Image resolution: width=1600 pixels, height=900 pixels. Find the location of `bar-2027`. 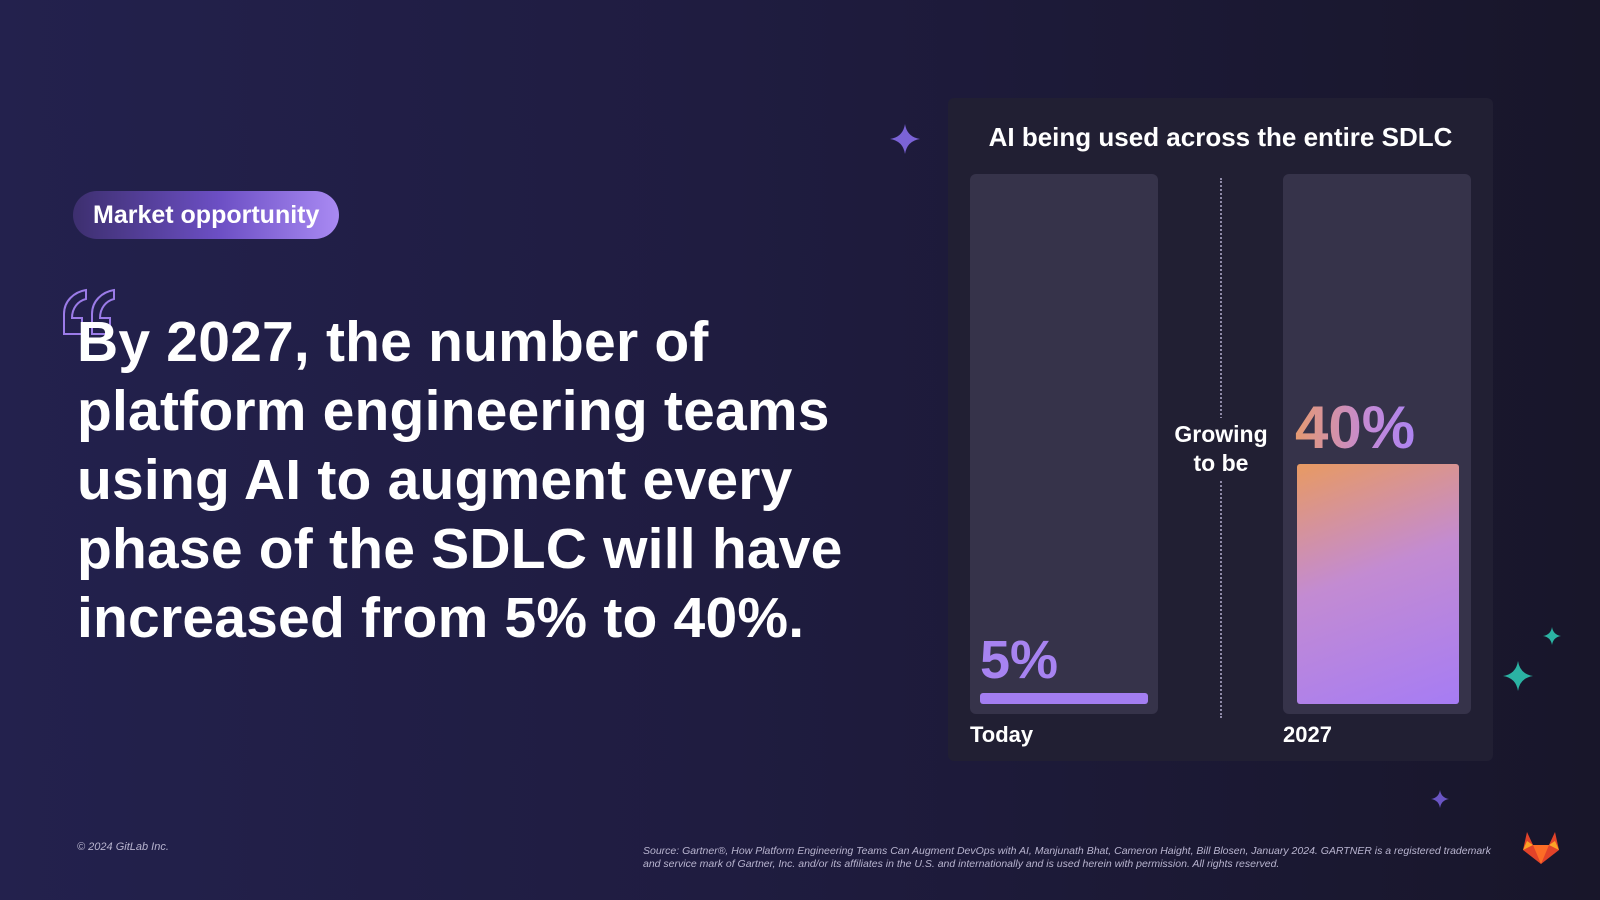

bar-2027 is located at coordinates (1378, 584).